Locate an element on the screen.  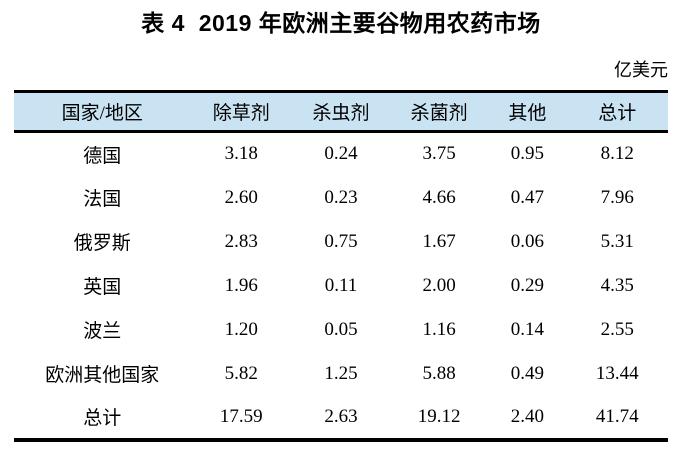
row-label: 波兰 is located at coordinates (102, 331).